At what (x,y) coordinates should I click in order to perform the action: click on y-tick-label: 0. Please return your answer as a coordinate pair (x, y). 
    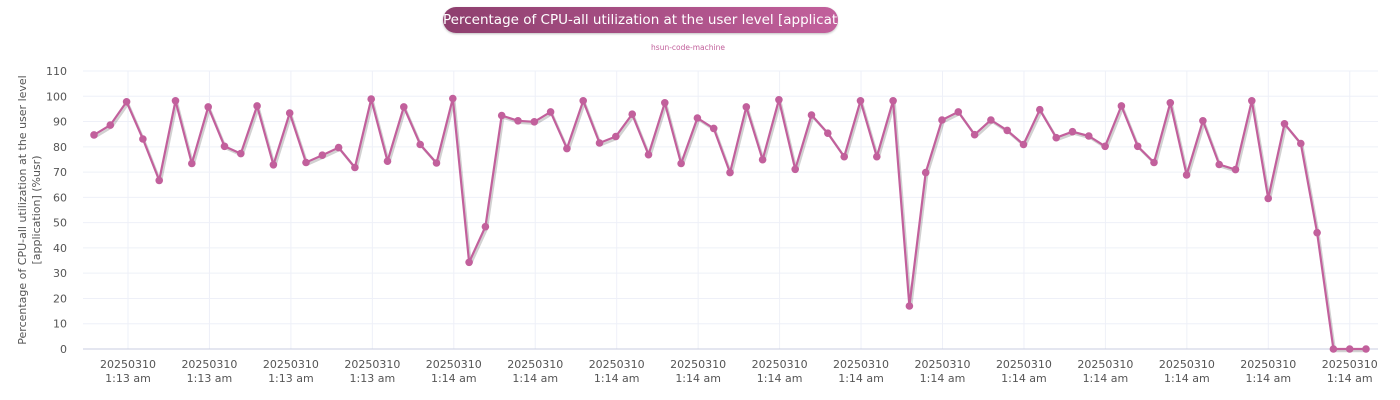
    Looking at the image, I should click on (63, 349).